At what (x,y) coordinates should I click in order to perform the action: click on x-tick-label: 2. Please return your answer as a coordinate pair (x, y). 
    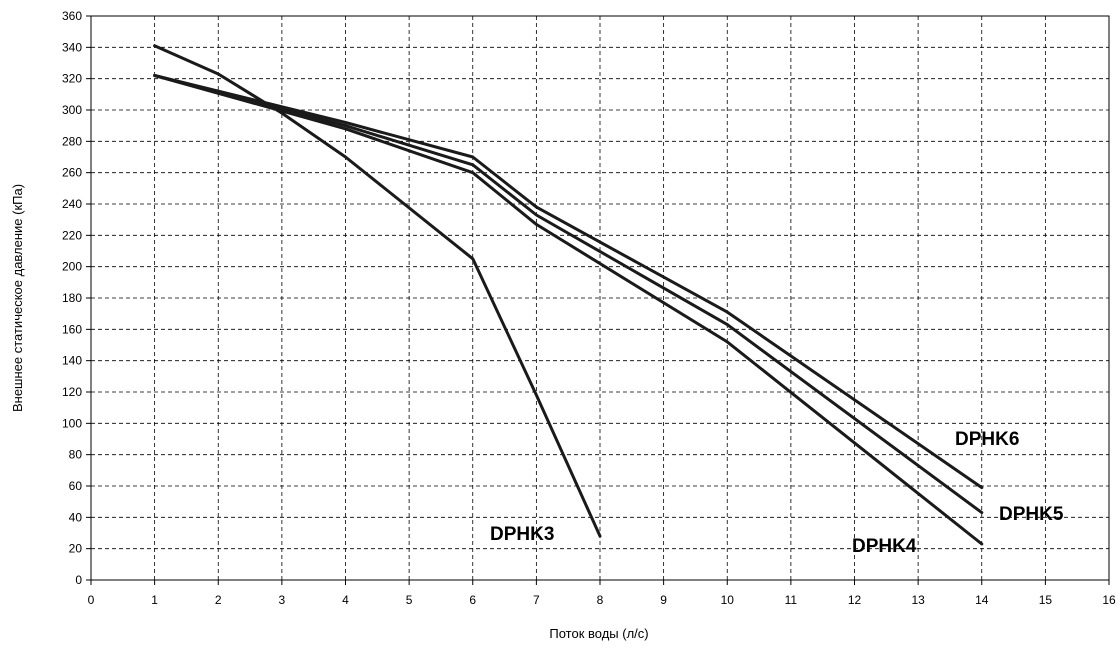
    Looking at the image, I should click on (218, 600).